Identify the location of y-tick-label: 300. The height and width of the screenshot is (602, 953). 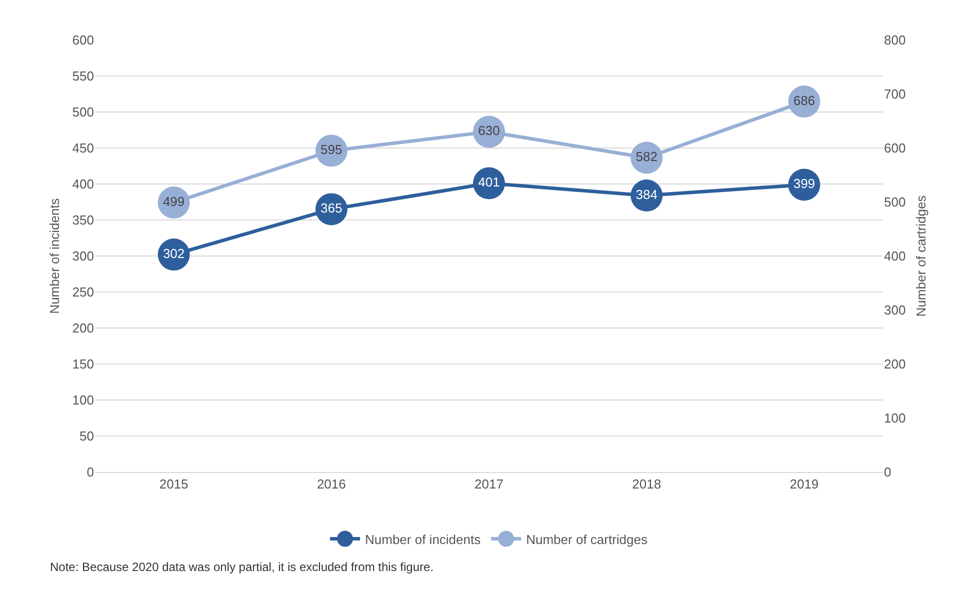
(83, 256).